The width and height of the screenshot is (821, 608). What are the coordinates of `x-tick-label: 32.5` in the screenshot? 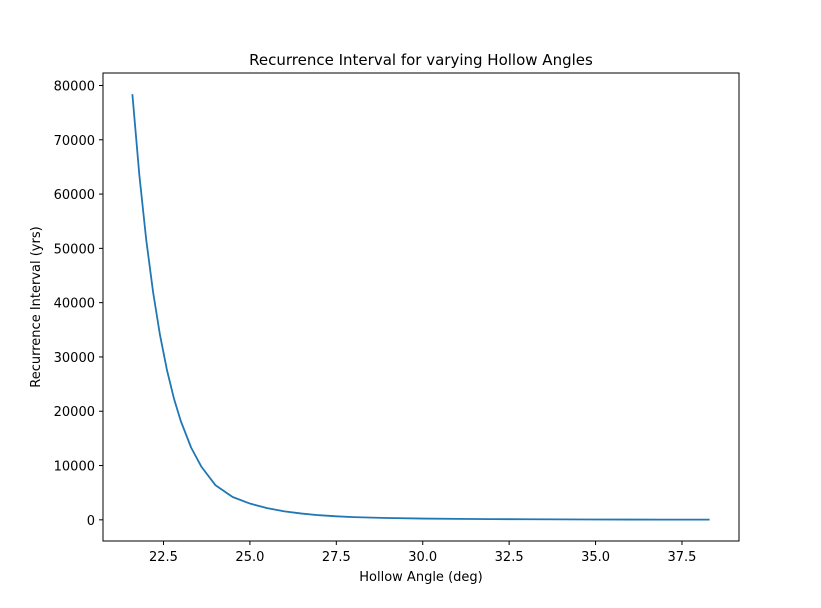 It's located at (509, 557).